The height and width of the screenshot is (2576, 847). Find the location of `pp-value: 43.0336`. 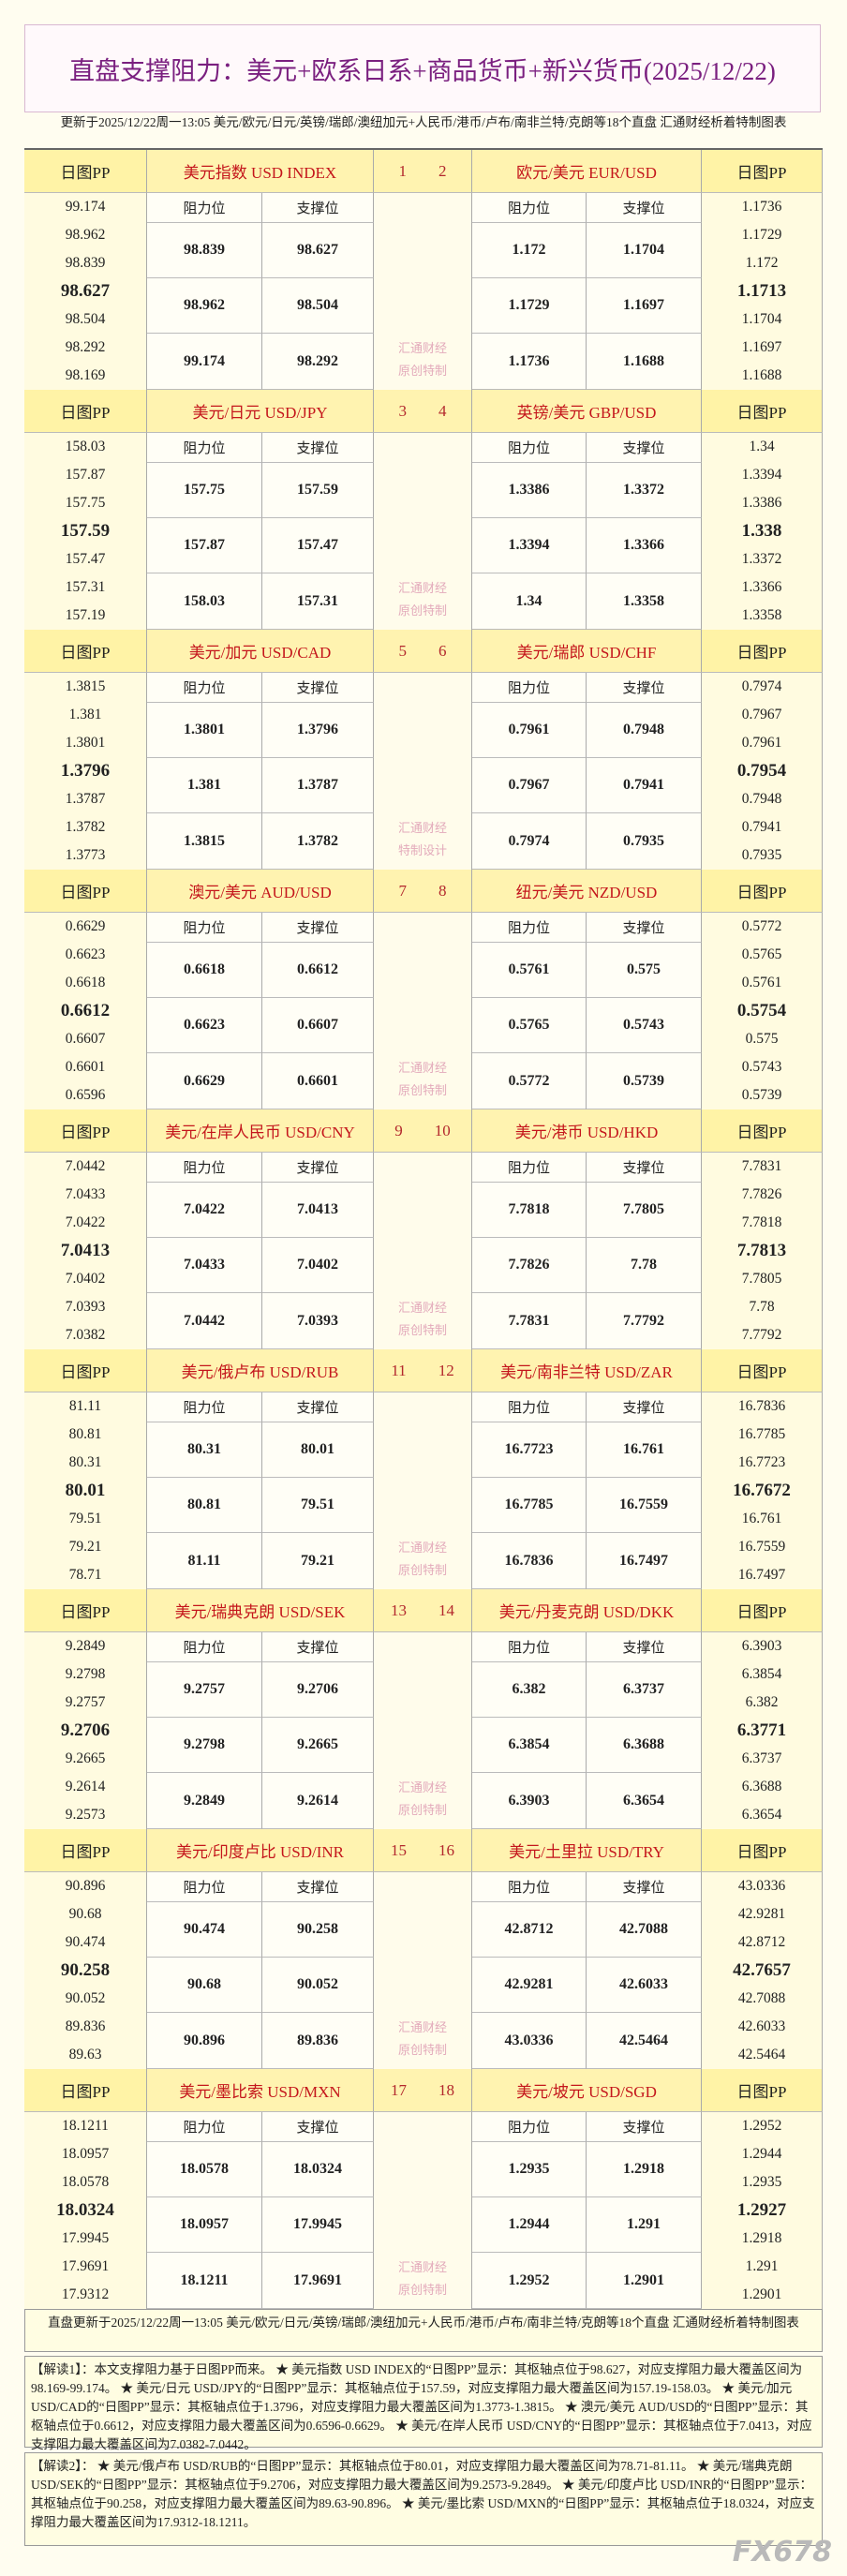

pp-value: 43.0336 is located at coordinates (762, 1886).